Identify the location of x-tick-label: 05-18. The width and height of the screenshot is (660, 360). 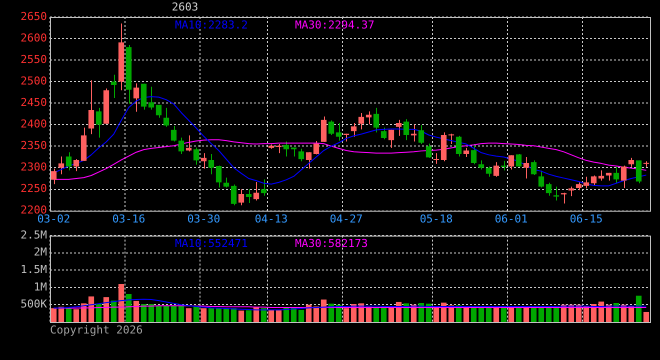
(436, 219).